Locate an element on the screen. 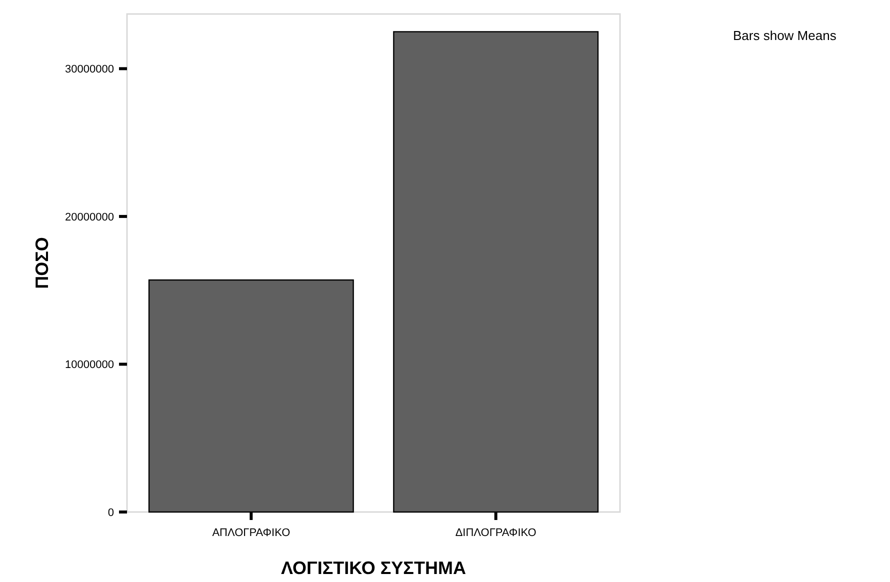  x-tick-label: ΔΙΠΛΟΓΡΑΦΙΚΟ is located at coordinates (496, 533).